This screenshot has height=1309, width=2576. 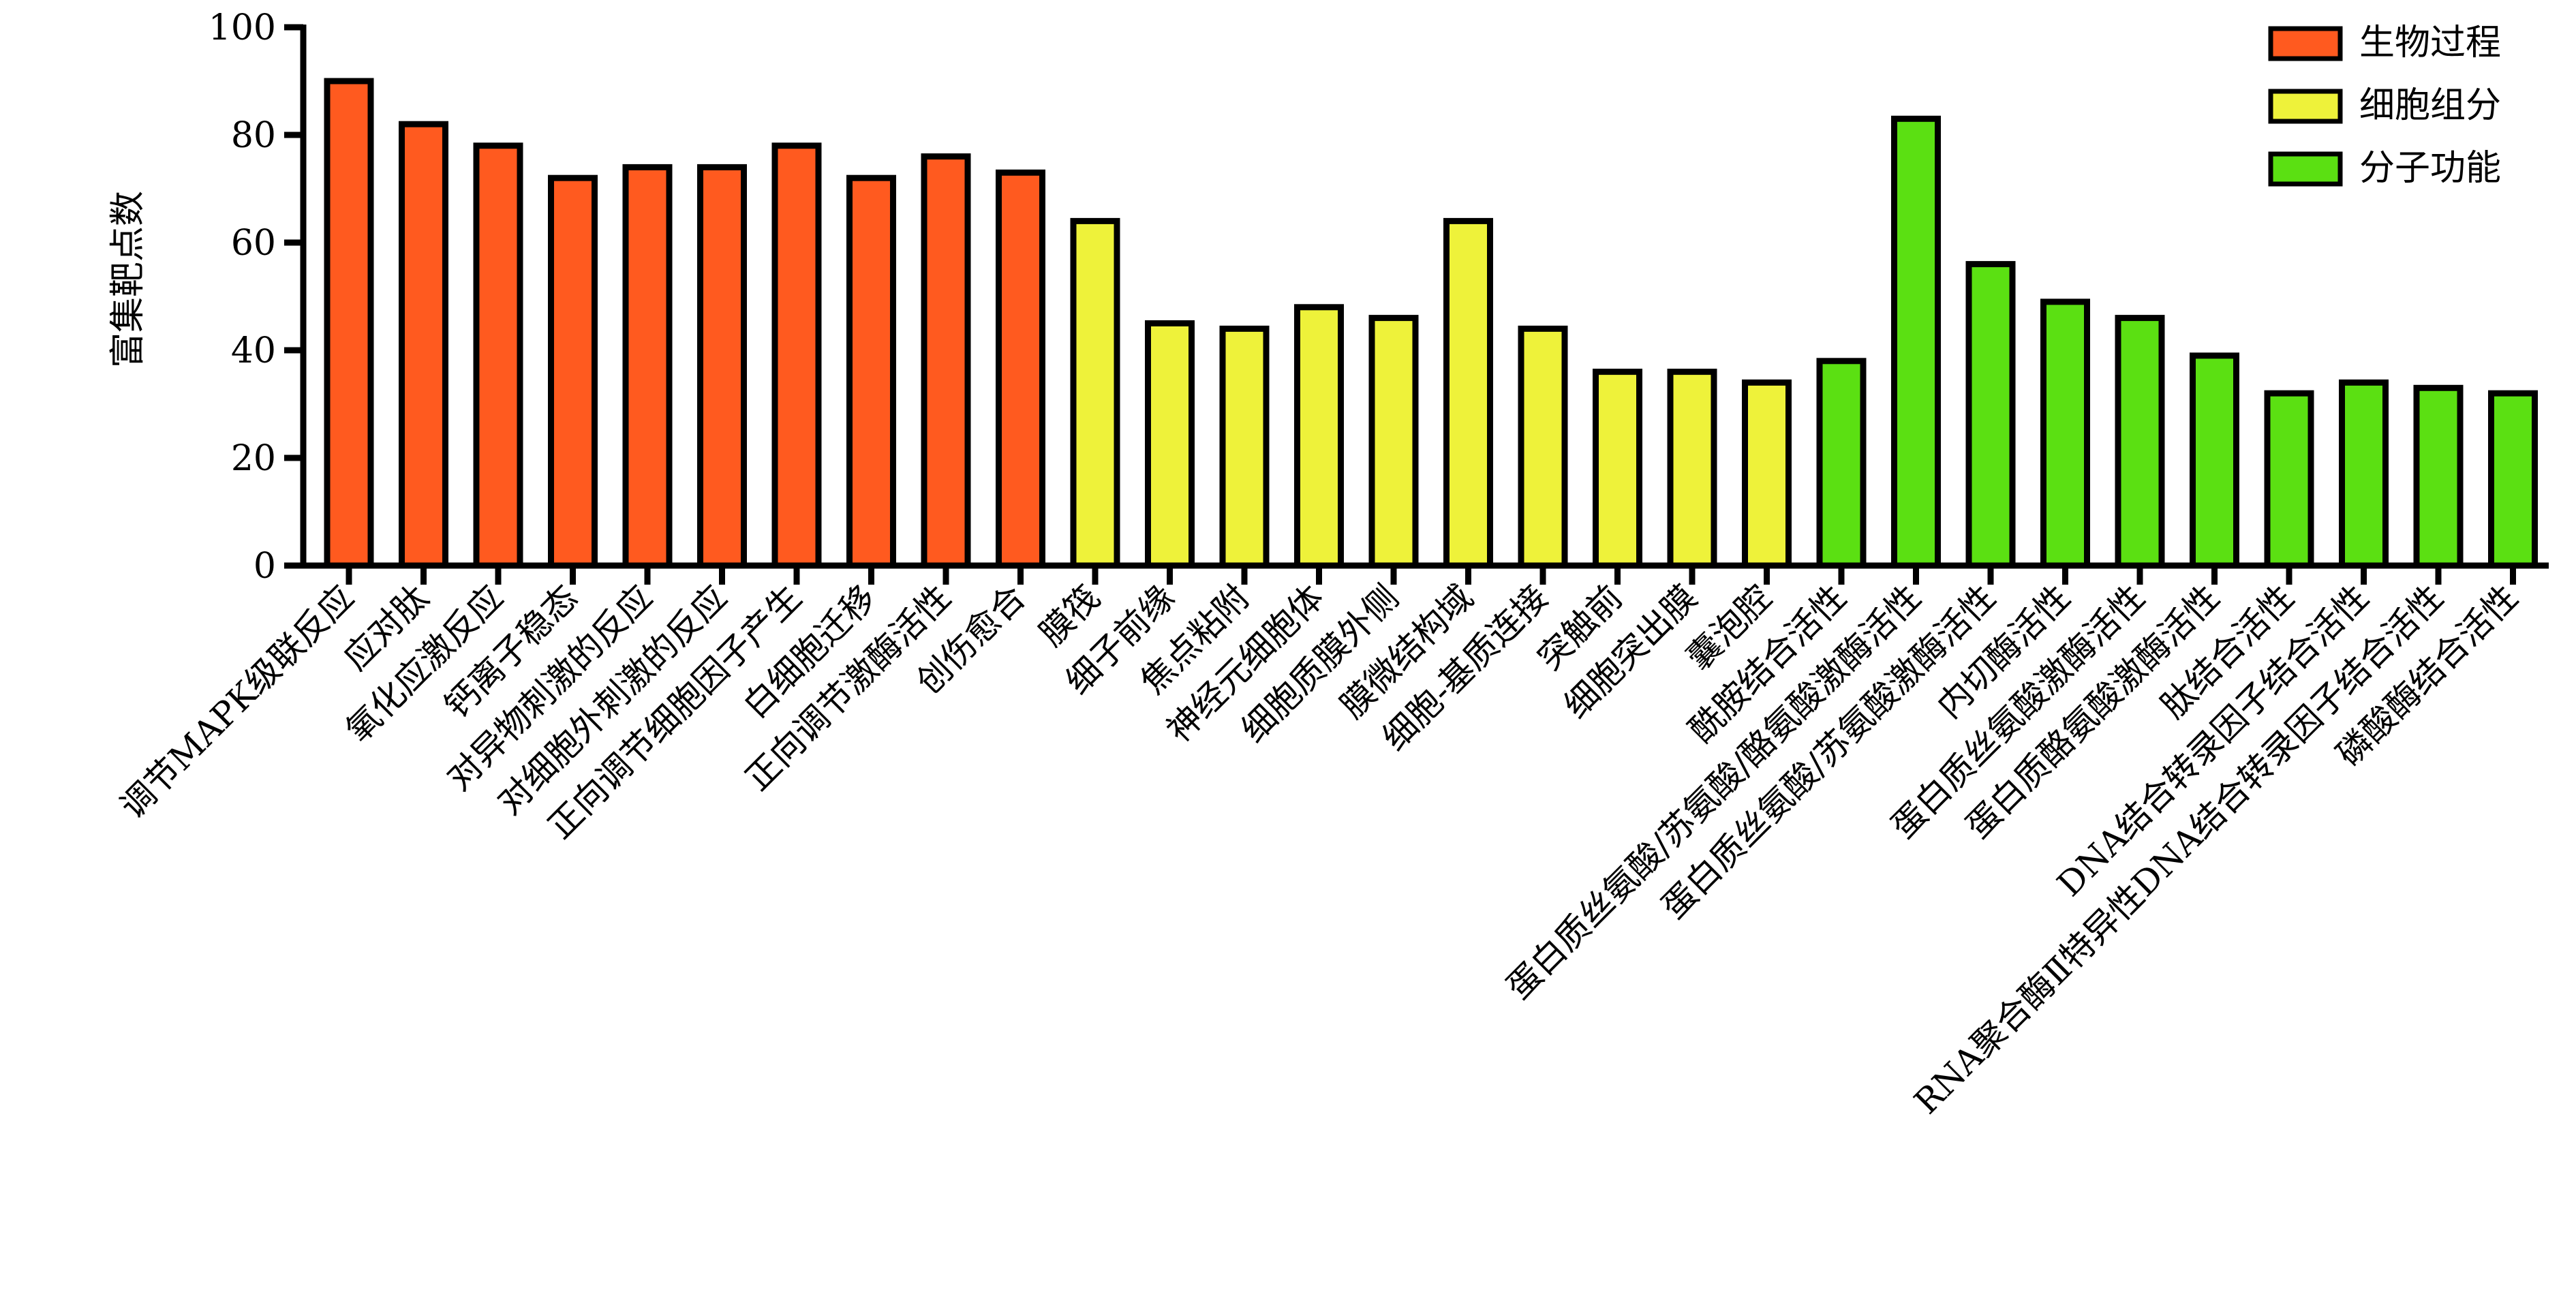 I want to click on y-tick-label: 80, so click(x=253, y=135).